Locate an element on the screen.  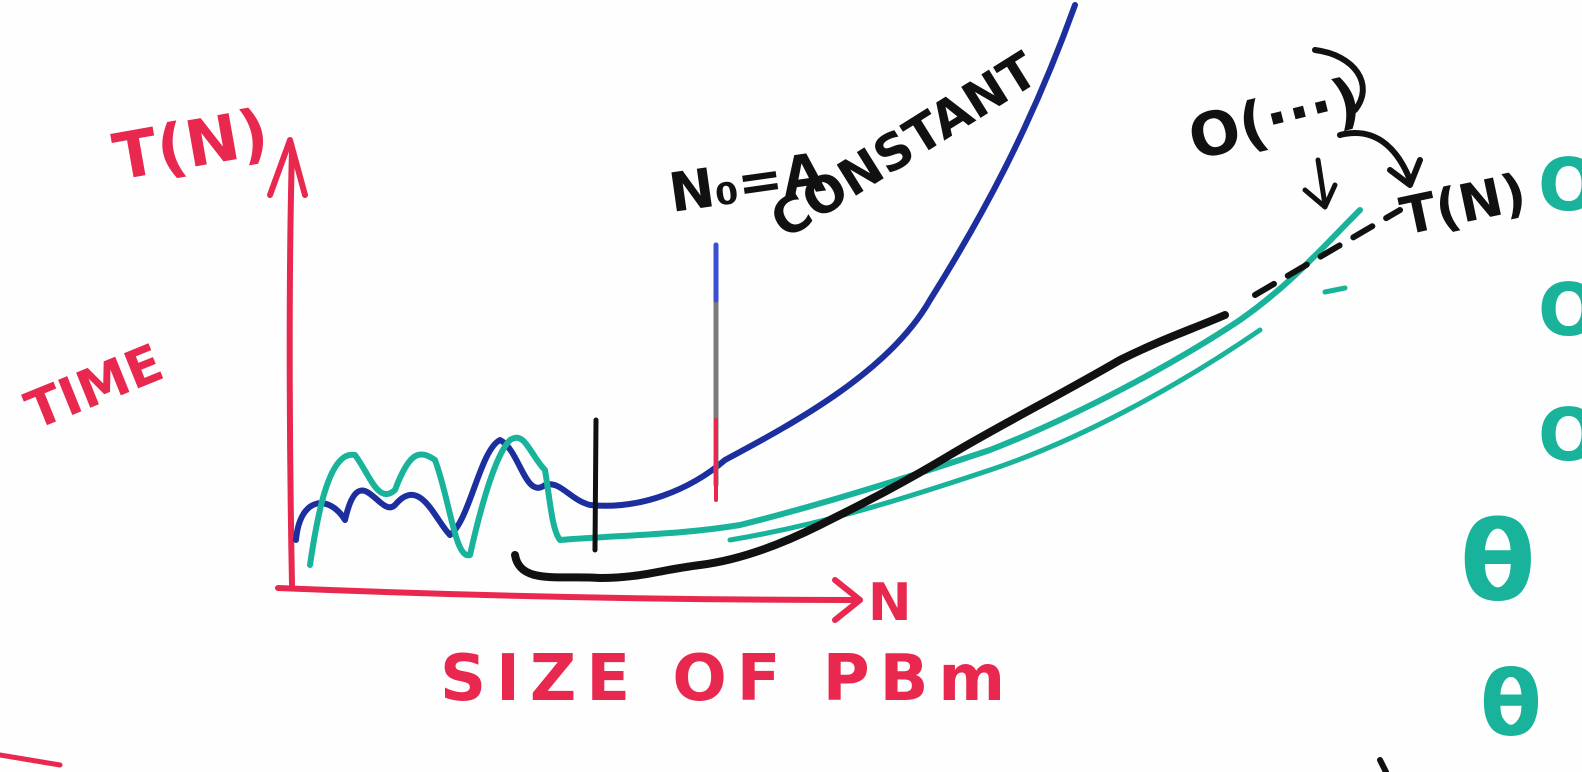
black-dashed-extension is located at coordinates (1327, 252).